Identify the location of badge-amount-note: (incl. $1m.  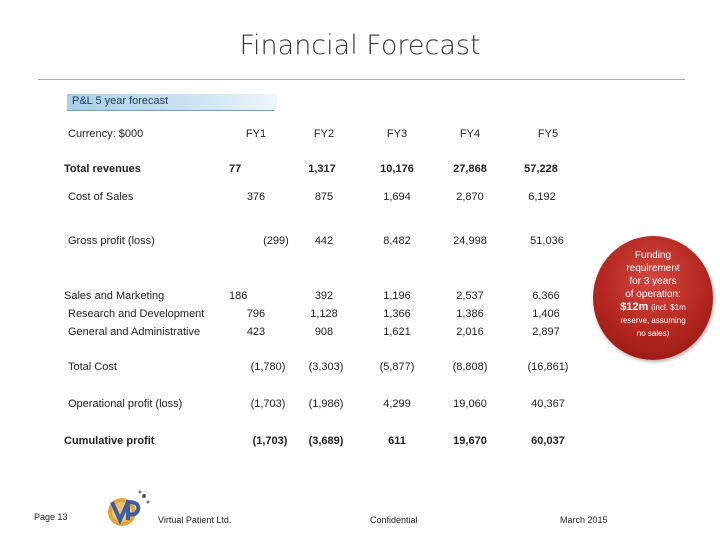
(668, 307).